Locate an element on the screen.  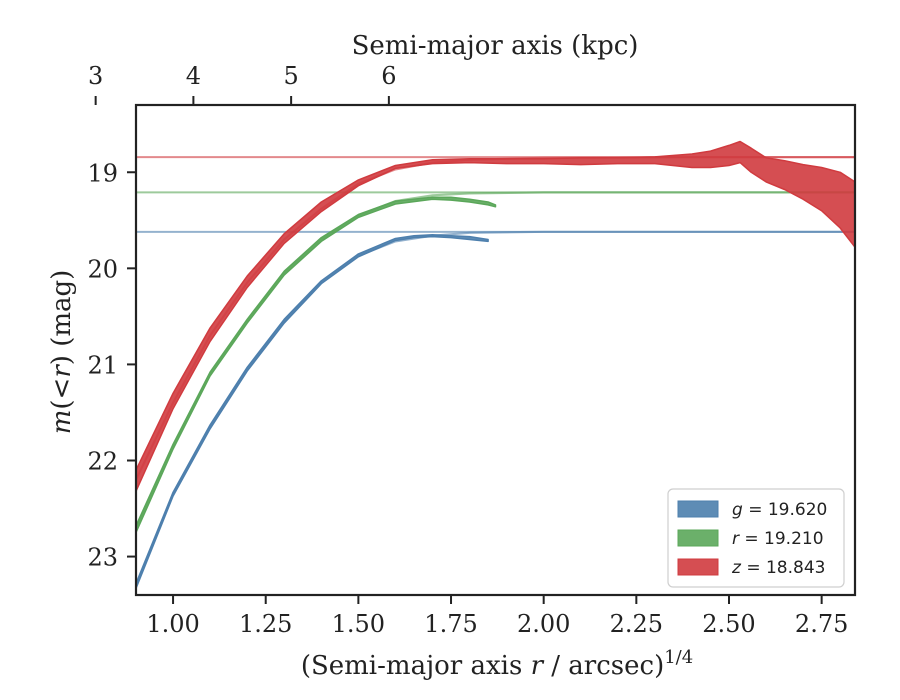
x-tick-label: 1.25 is located at coordinates (265, 624).